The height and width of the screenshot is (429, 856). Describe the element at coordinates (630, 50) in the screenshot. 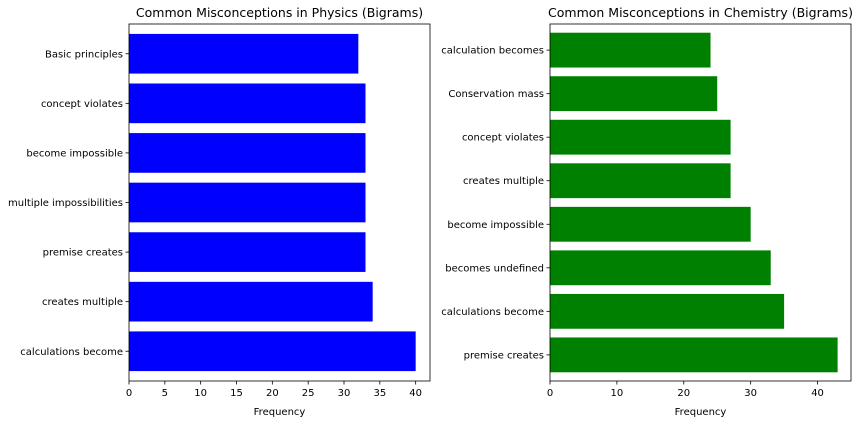

I see `bar-calculation-becomes` at that location.